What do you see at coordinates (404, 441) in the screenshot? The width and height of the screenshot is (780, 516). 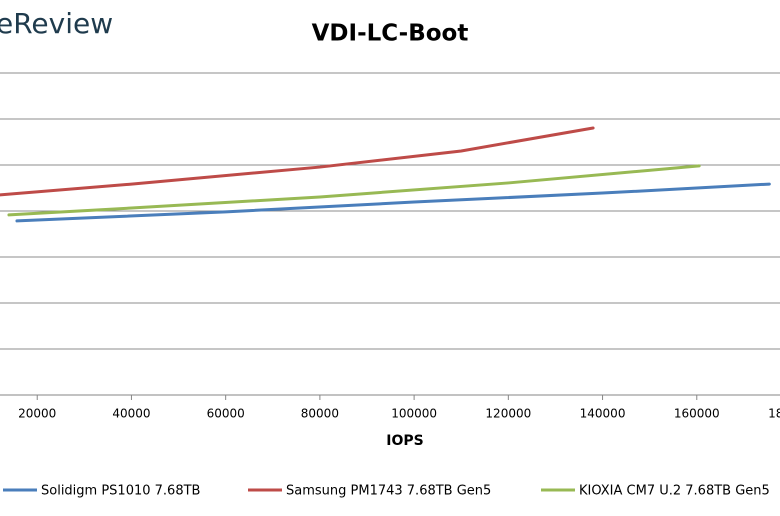 I see `x-axis-label: IOPS` at bounding box center [404, 441].